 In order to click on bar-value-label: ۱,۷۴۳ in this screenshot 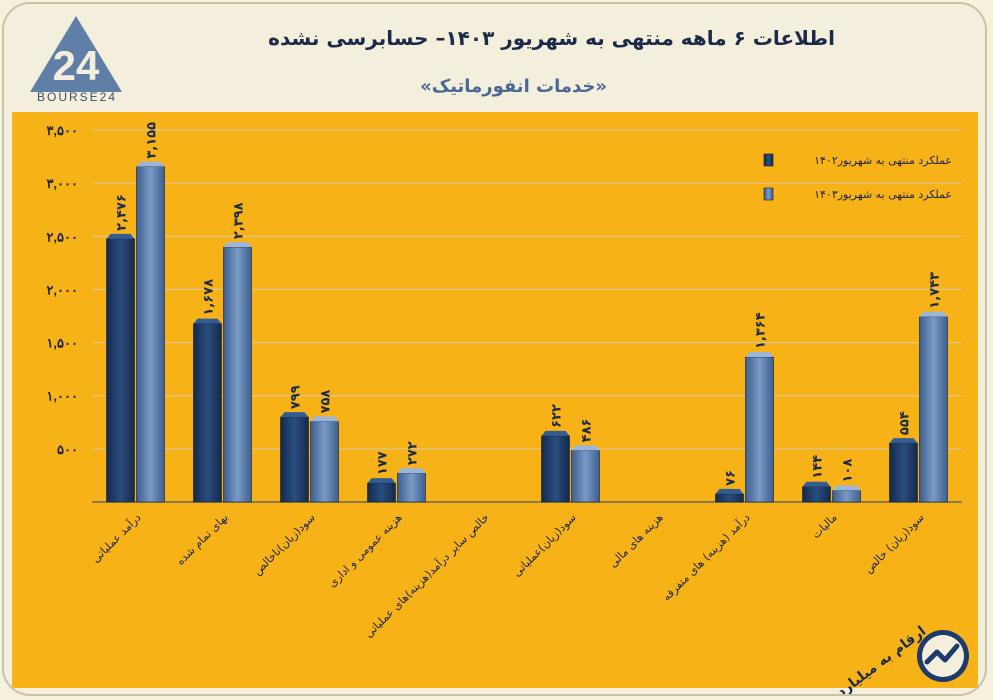, I will do `click(935, 290)`.